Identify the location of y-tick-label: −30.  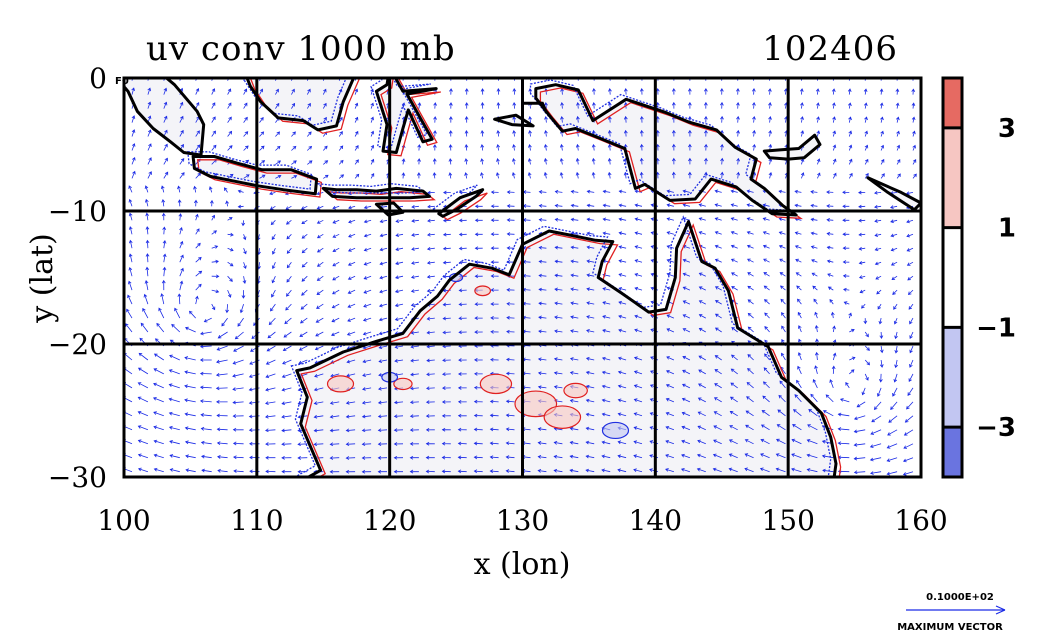
(77, 477).